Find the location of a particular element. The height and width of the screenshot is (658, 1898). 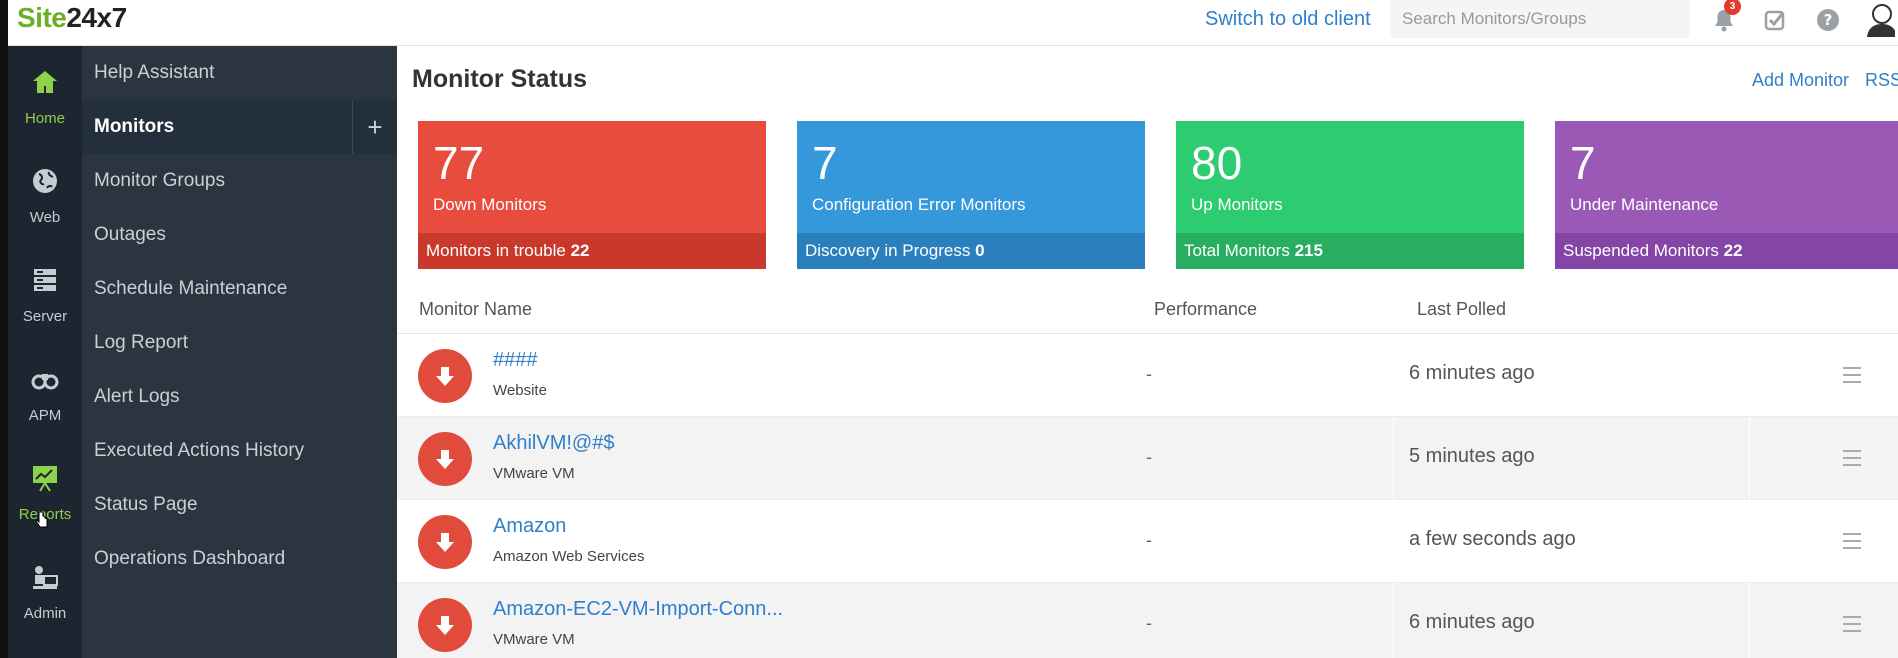

submenu-item-outages: Outages is located at coordinates (130, 234).